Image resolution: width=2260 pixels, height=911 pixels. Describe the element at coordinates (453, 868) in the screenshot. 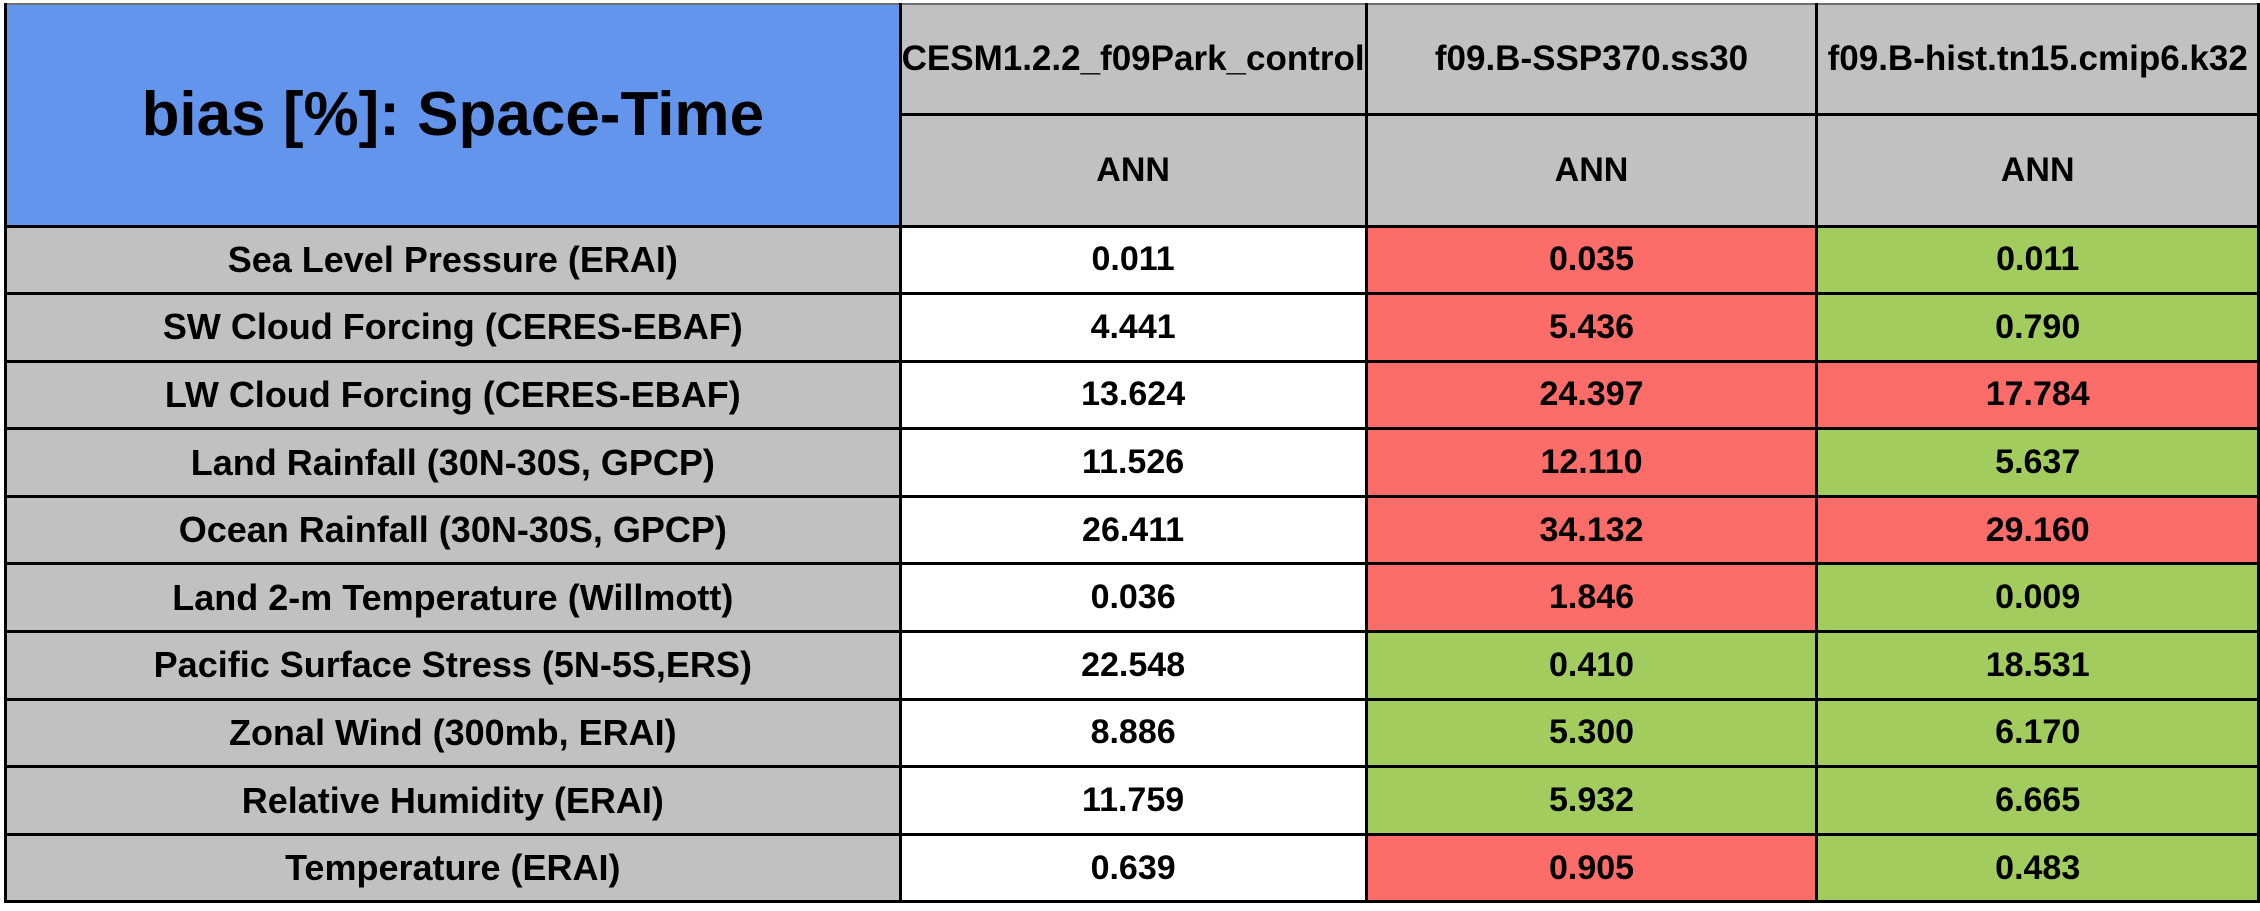

I see `row-label: Temperature (ERAI)` at that location.